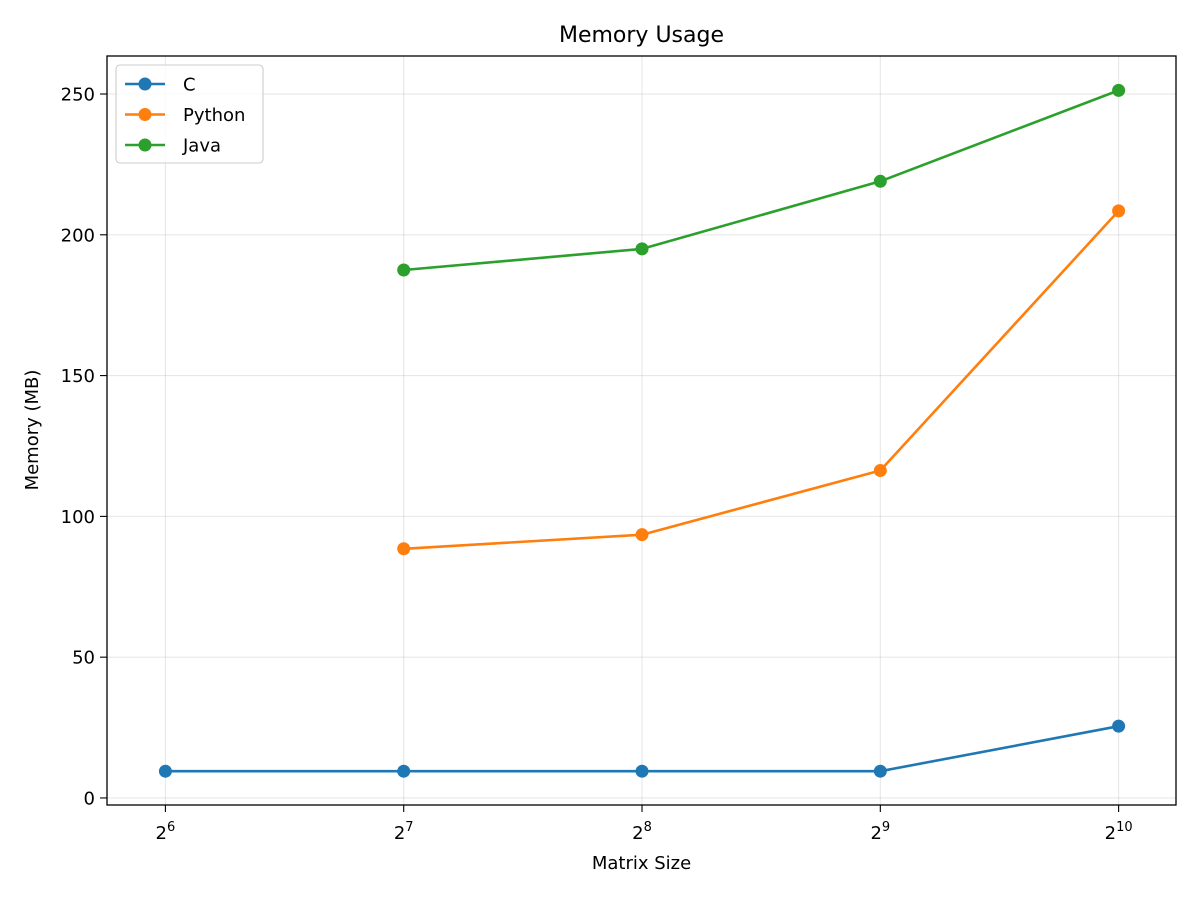 This screenshot has height=904, width=1200. What do you see at coordinates (78, 235) in the screenshot?
I see `y-tick-label: 200` at bounding box center [78, 235].